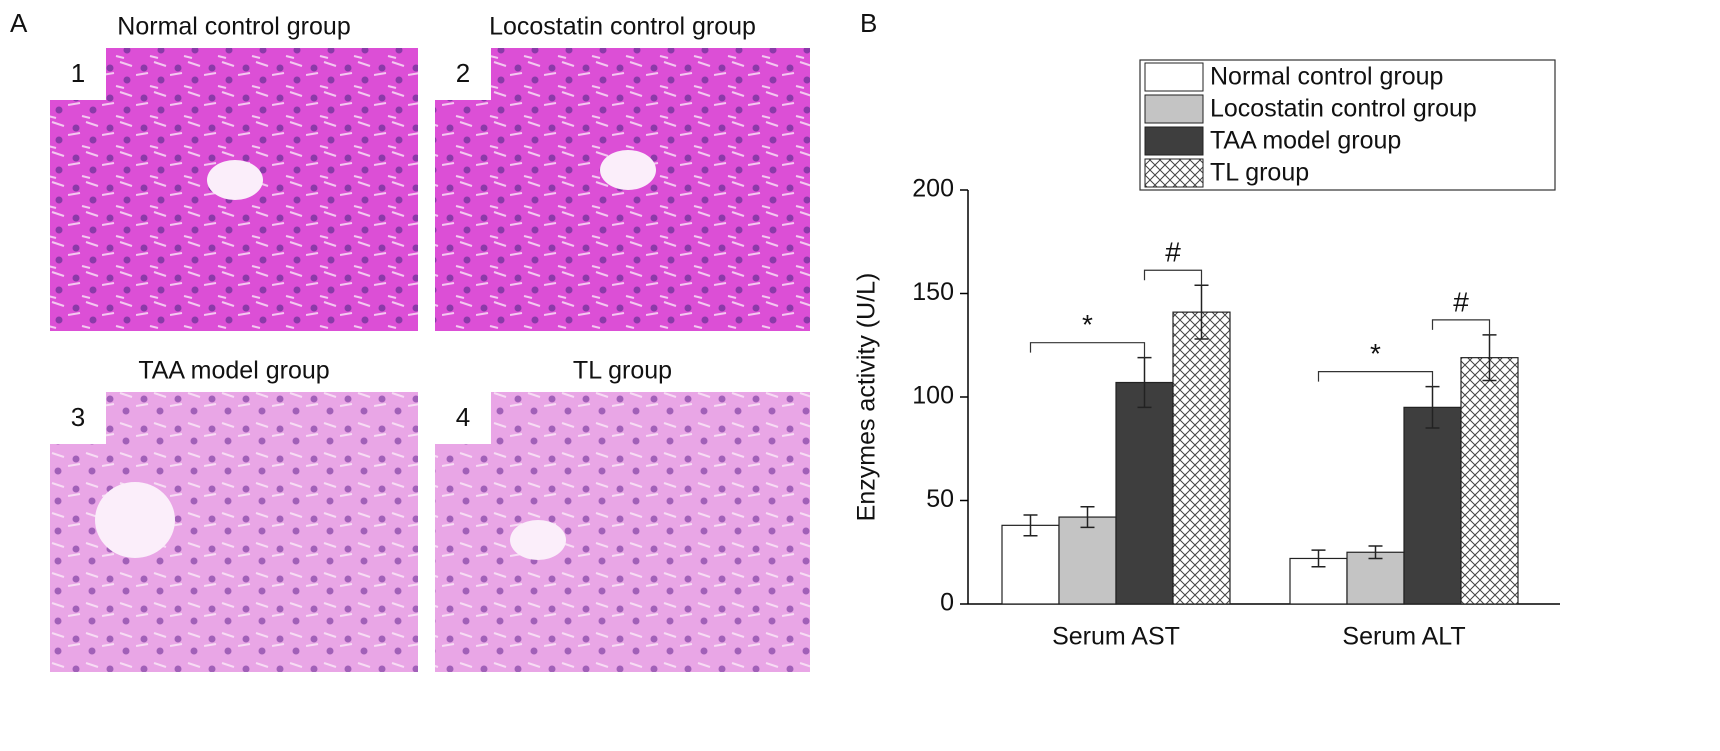  What do you see at coordinates (1305, 141) in the screenshot?
I see `legend-label: TAA model group` at bounding box center [1305, 141].